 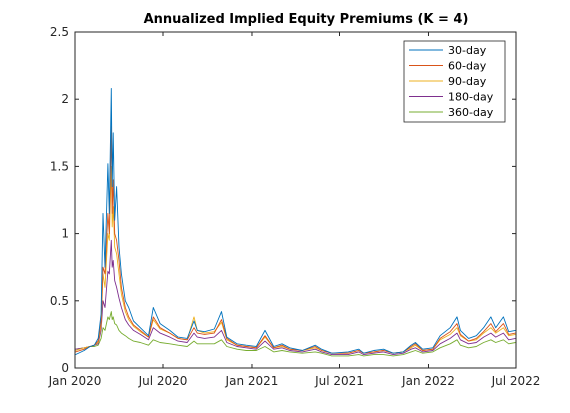 I want to click on legend-label-30-day: 30-day, so click(x=467, y=50).